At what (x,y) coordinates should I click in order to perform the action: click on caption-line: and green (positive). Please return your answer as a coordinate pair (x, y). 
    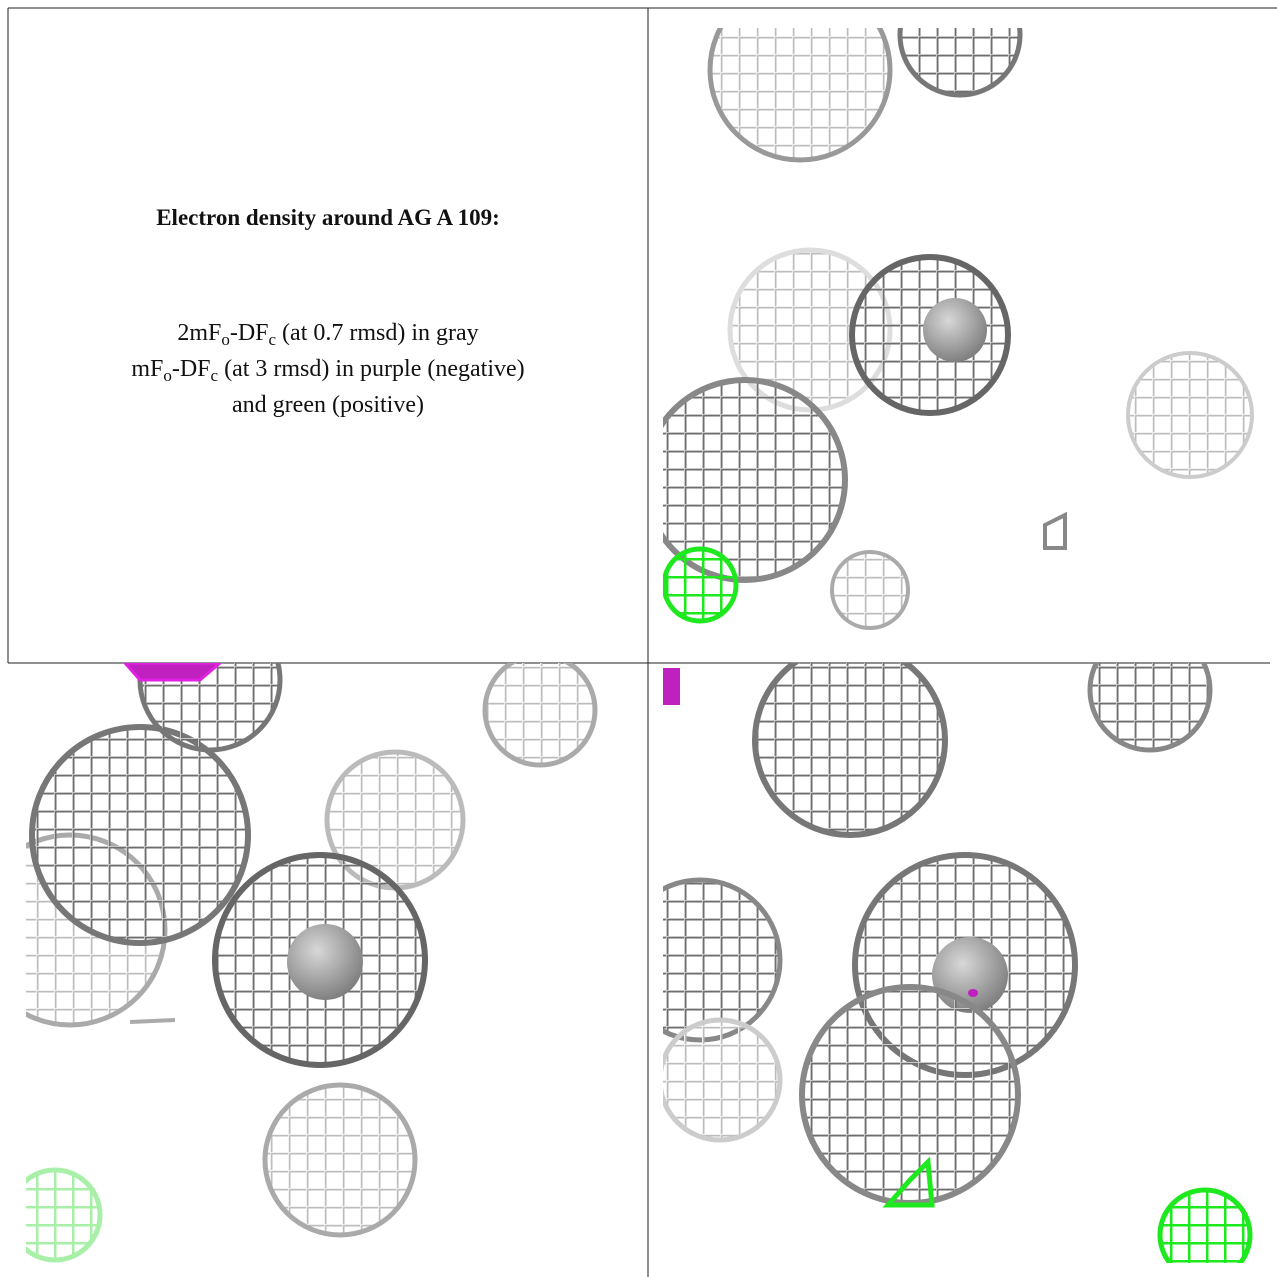
    Looking at the image, I should click on (328, 405).